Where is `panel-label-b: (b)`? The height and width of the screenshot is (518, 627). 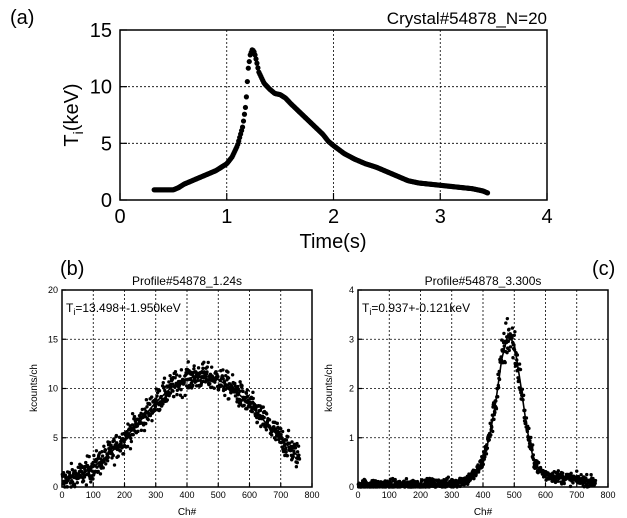
panel-label-b: (b) is located at coordinates (72, 269).